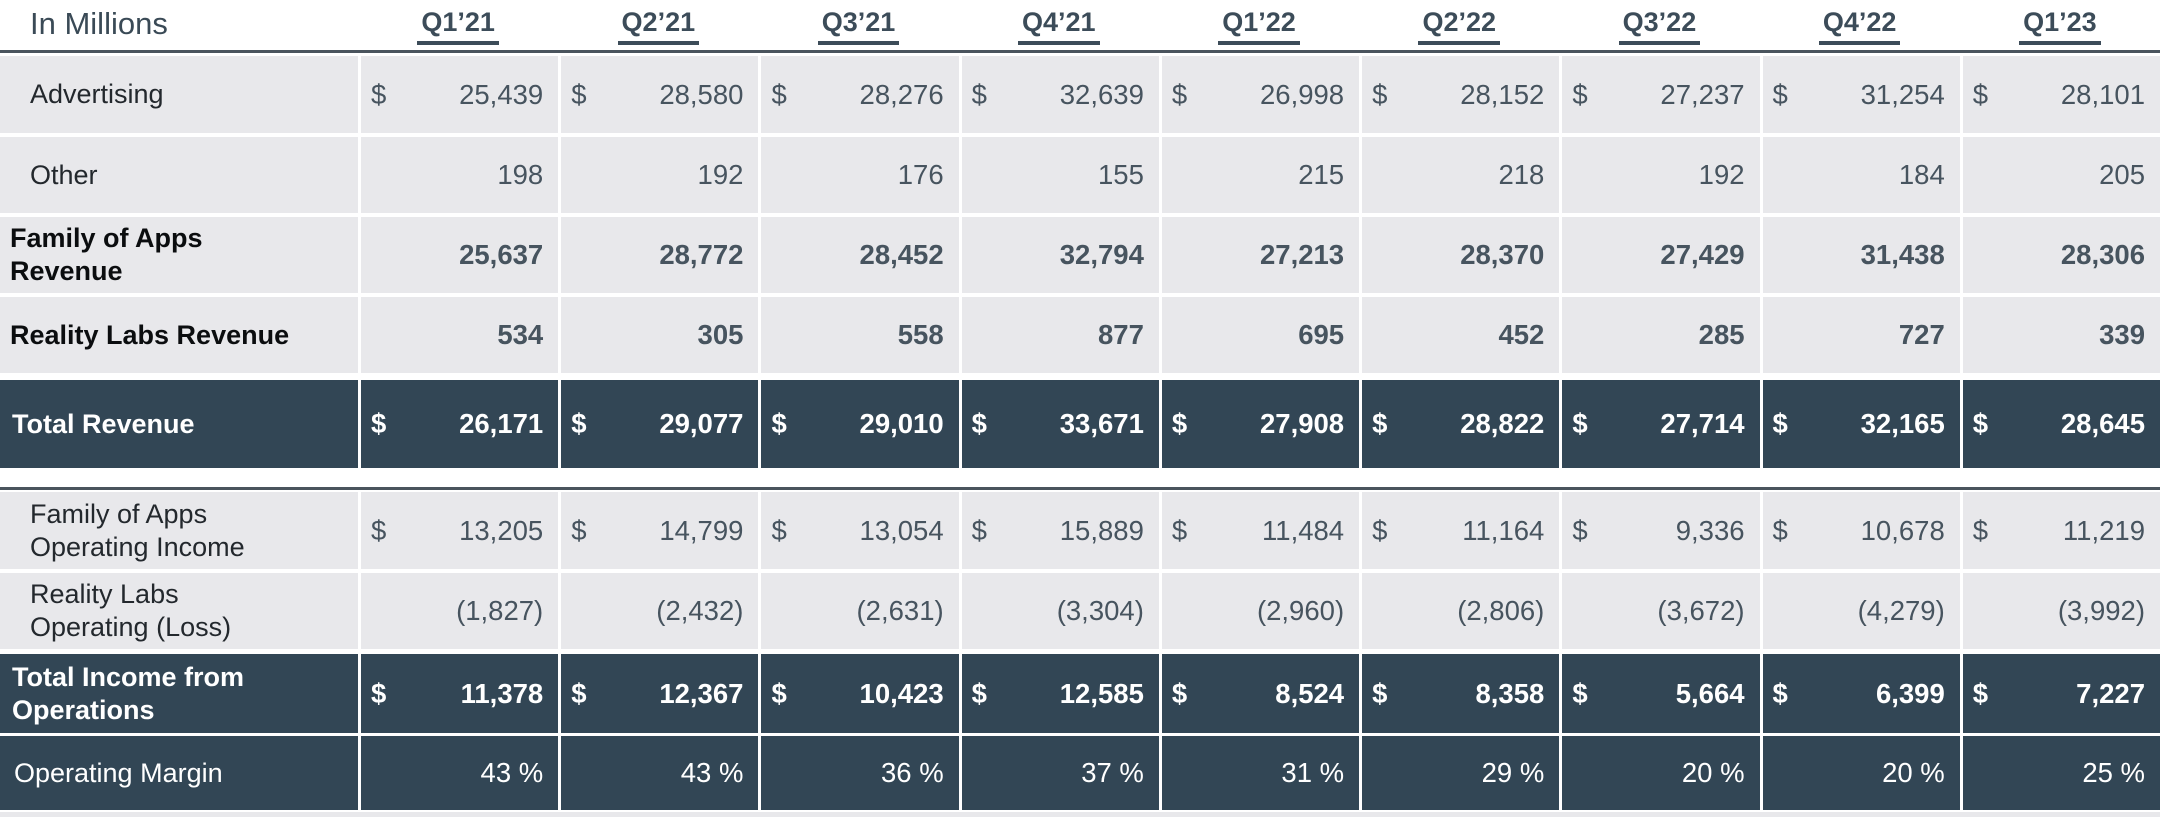 The width and height of the screenshot is (2160, 817). I want to click on value-cell-total-revenue: $27,714, so click(1659, 424).